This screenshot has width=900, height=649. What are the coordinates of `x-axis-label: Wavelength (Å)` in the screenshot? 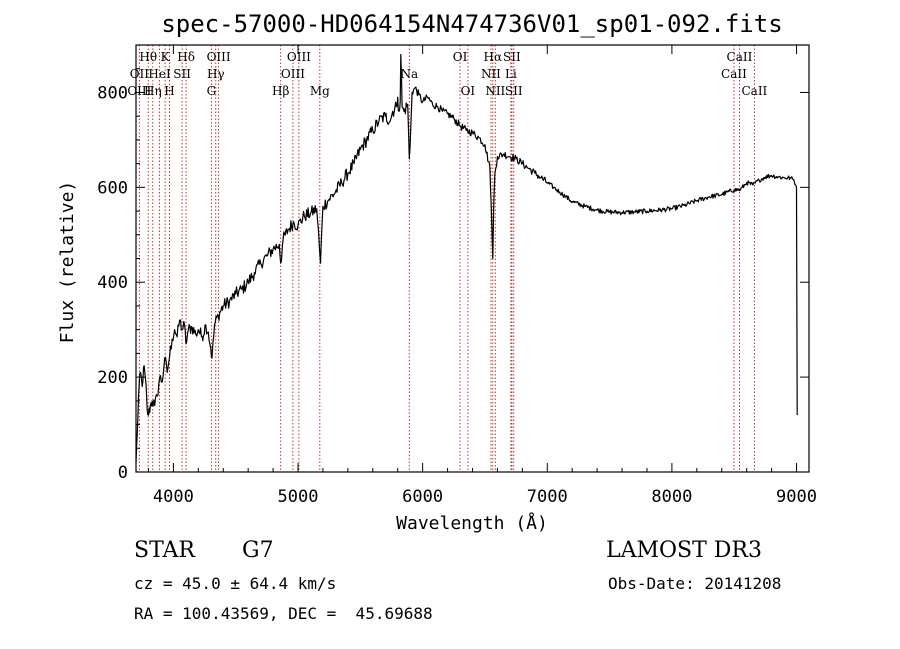 It's located at (472, 523).